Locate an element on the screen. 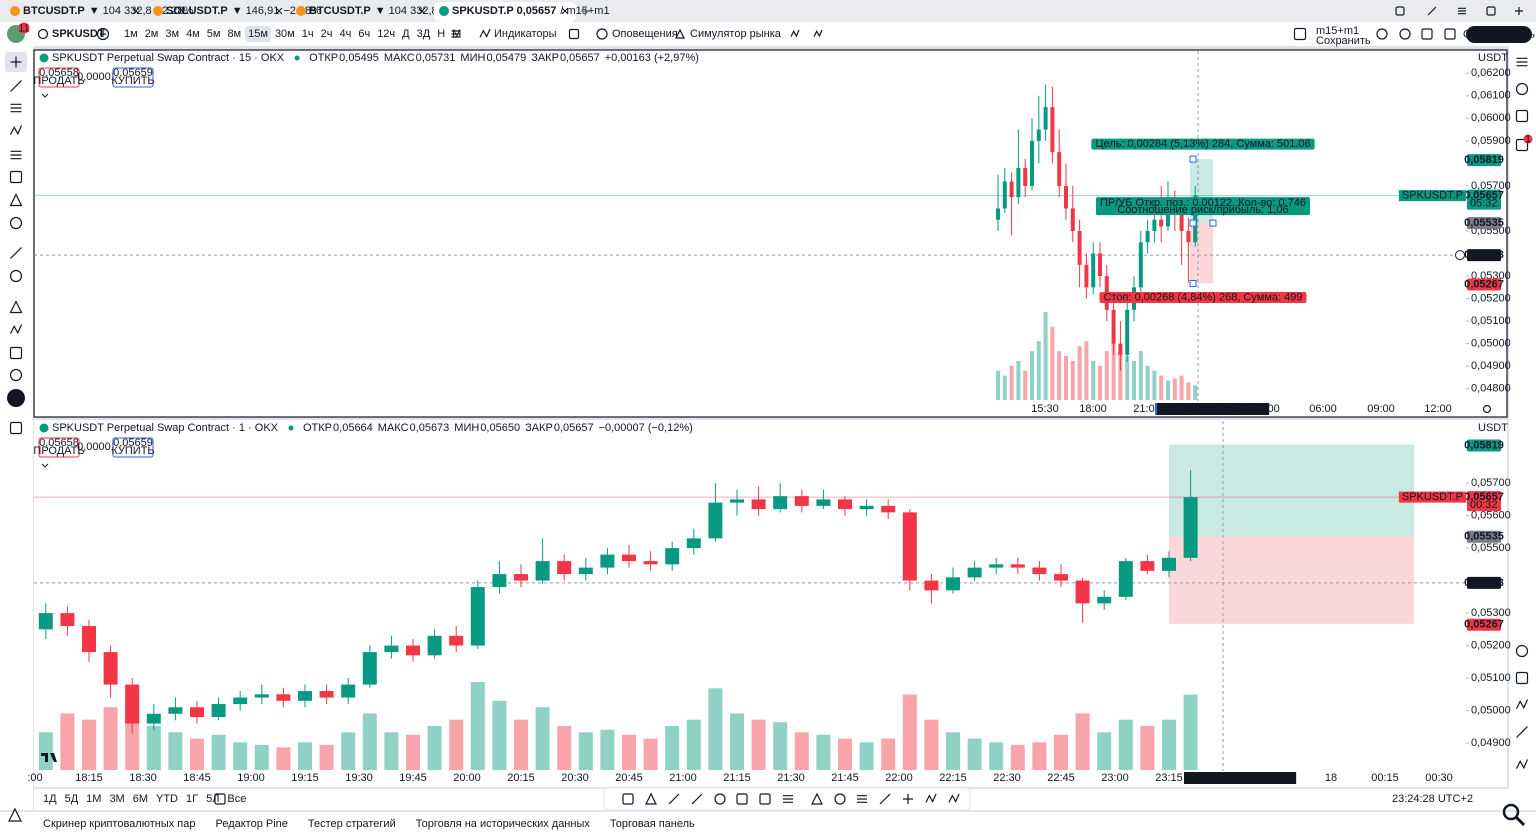 This screenshot has height=835, width=1536. interval-button: 2м is located at coordinates (152, 34).